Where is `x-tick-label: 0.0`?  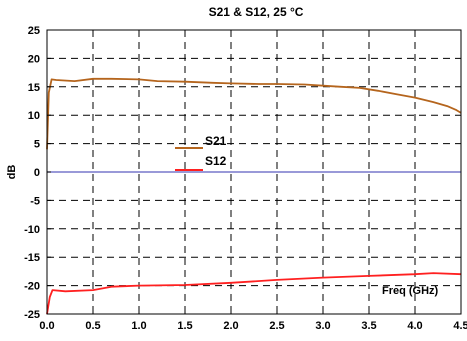
x-tick-label: 0.0 is located at coordinates (46, 326).